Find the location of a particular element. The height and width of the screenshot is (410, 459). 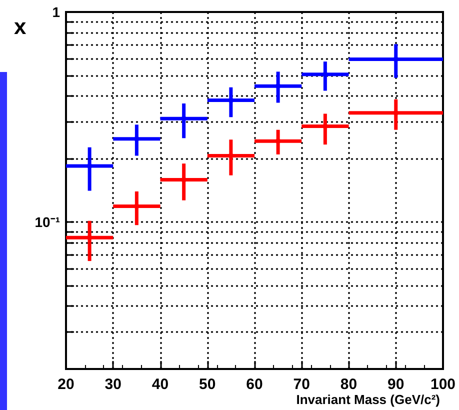

y-tick-label: 10⁻¹ is located at coordinates (47, 222).